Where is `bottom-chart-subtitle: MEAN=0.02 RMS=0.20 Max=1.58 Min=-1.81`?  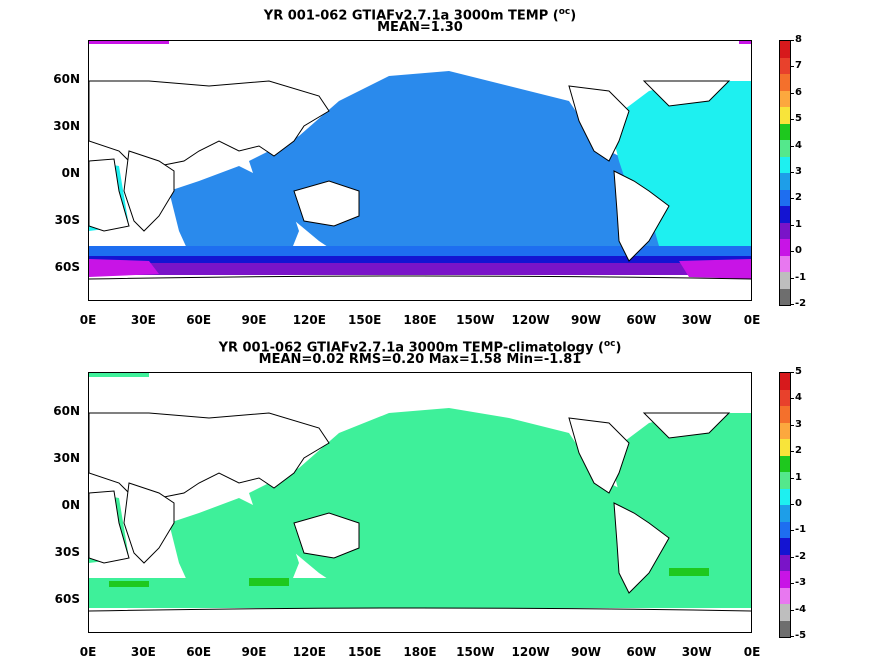
bottom-chart-subtitle: MEAN=0.02 RMS=0.20 Max=1.58 Min=-1.81 is located at coordinates (420, 359).